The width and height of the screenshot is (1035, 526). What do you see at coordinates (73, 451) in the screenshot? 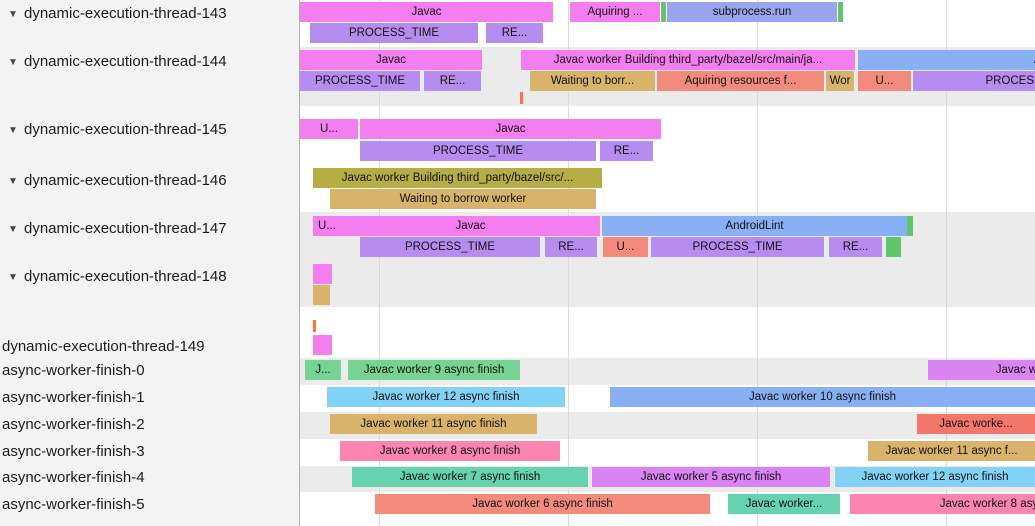
I see `track-name: async-worker-finish-3` at bounding box center [73, 451].